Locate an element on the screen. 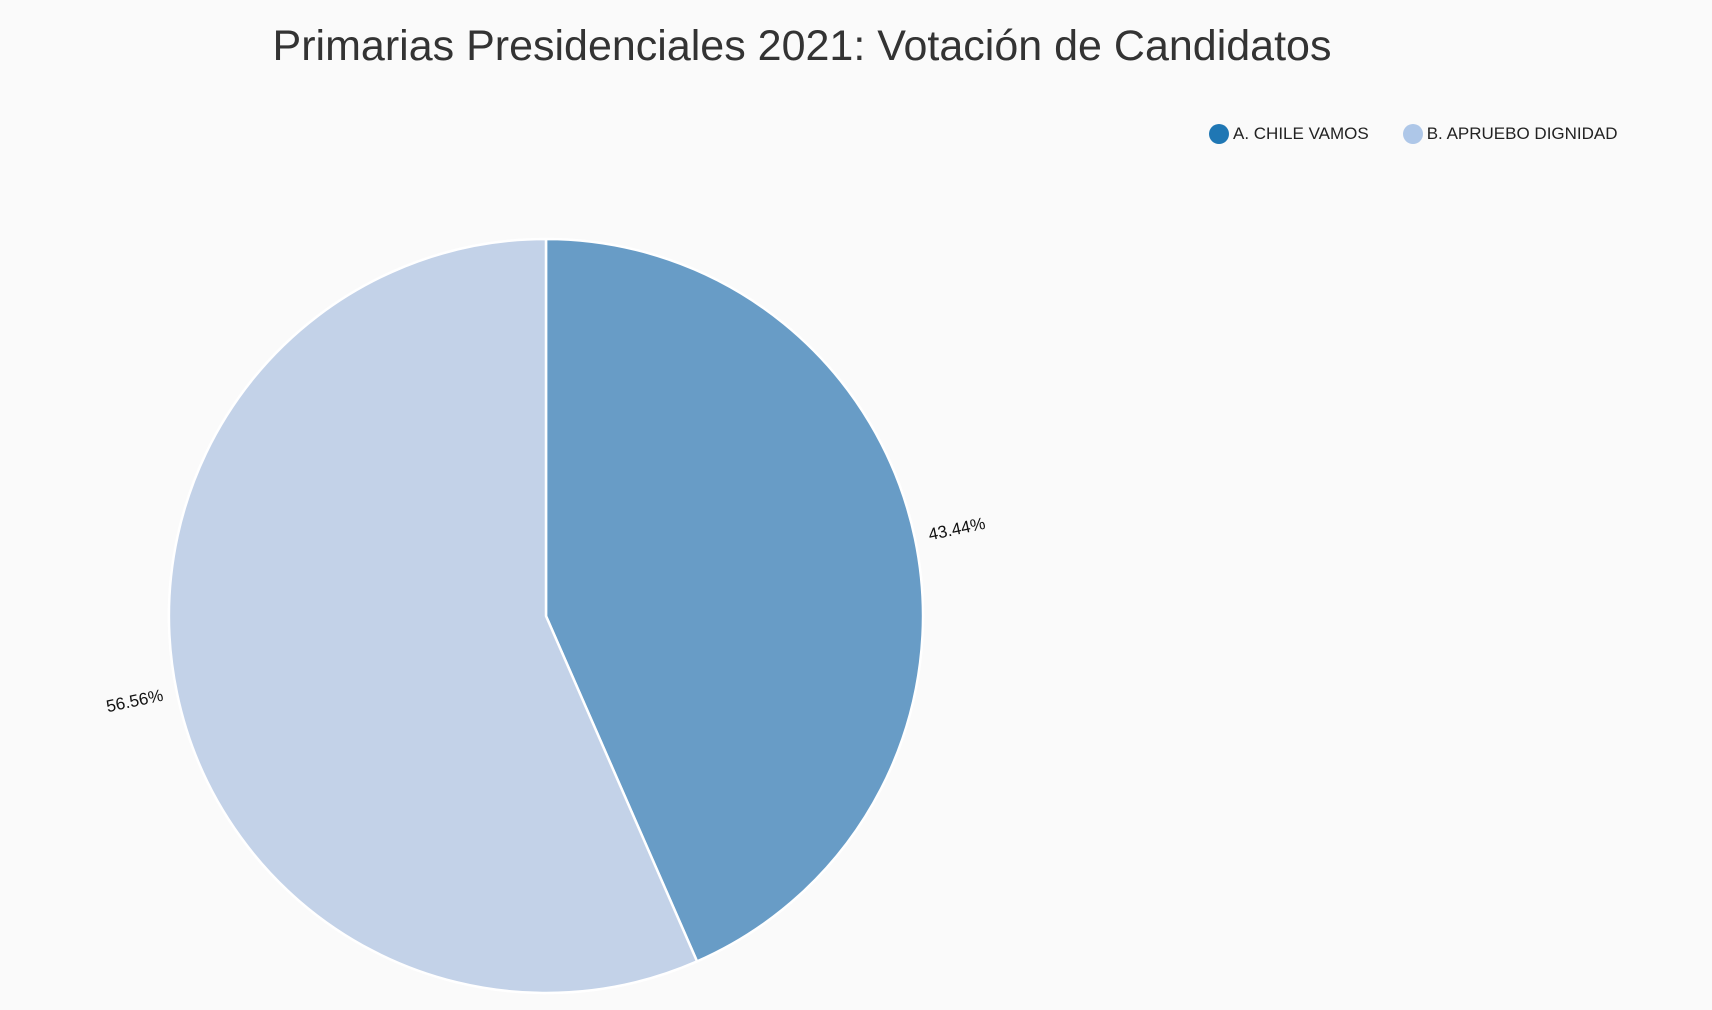 The height and width of the screenshot is (1010, 1712). legend-label-apruebo-dignidad: B. APRUEBO DIGNIDAD is located at coordinates (1522, 133).